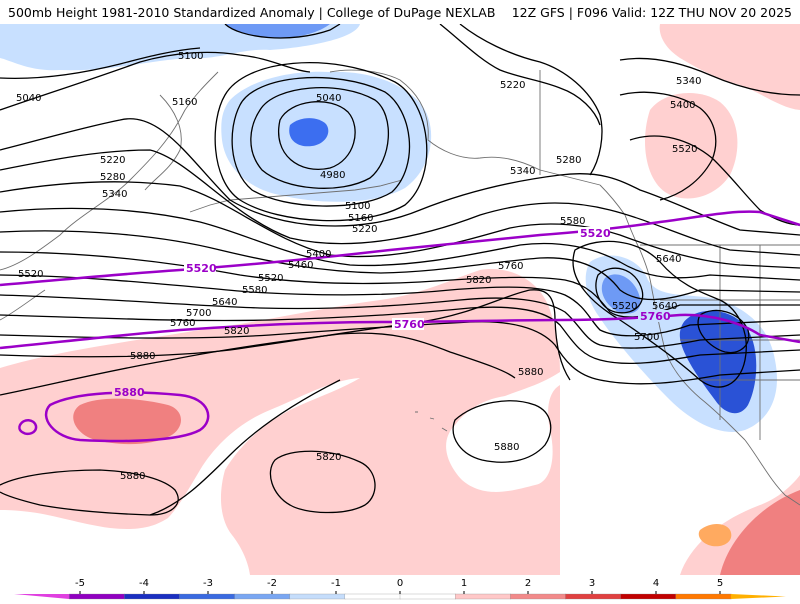 Image resolution: width=800 pixels, height=604 pixels. Describe the element at coordinates (208, 583) in the screenshot. I see `colorbar-tick-label: -3` at that location.